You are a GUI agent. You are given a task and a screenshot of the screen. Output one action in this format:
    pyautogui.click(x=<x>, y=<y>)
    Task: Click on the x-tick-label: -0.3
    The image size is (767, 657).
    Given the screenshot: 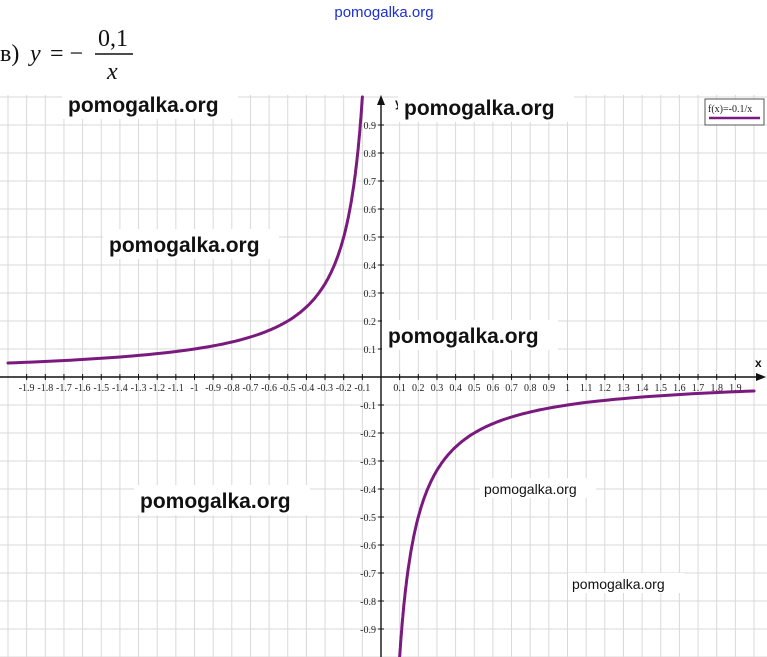 What is the action you would take?
    pyautogui.click(x=325, y=388)
    